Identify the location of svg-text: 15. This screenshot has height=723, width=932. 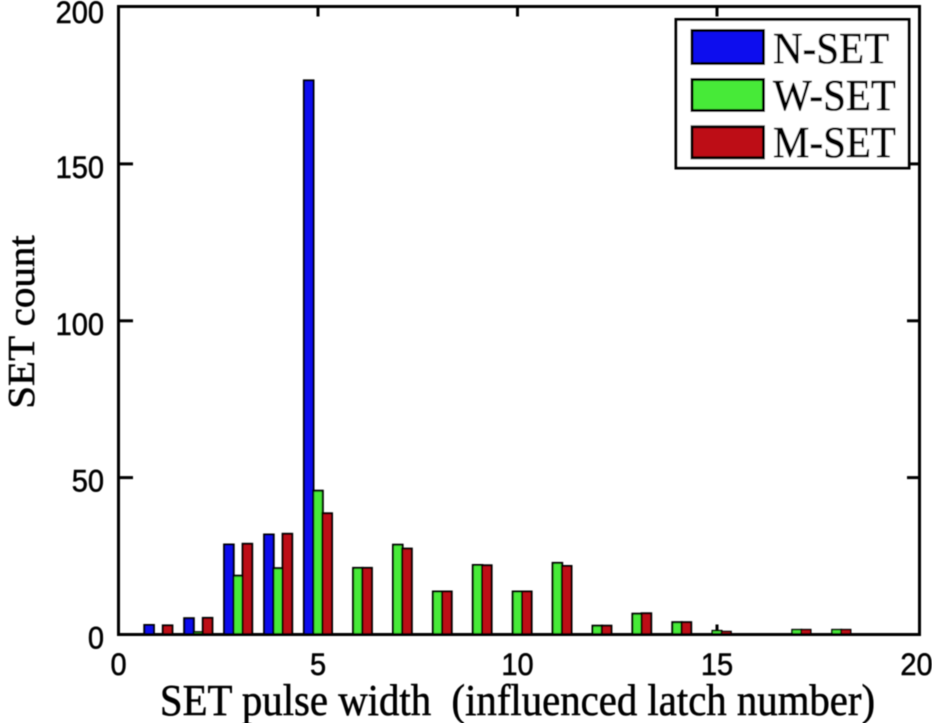
(717, 665).